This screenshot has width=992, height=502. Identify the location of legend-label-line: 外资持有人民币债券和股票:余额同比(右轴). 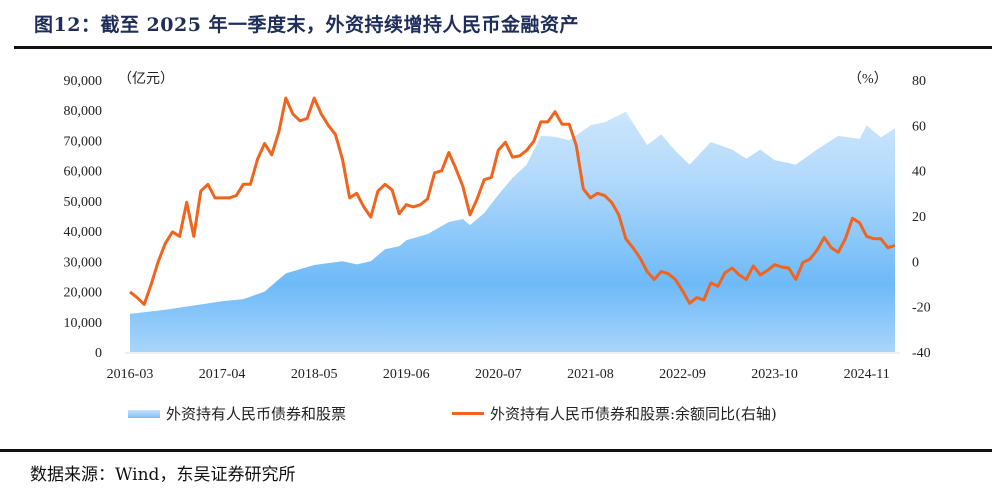
(633, 414).